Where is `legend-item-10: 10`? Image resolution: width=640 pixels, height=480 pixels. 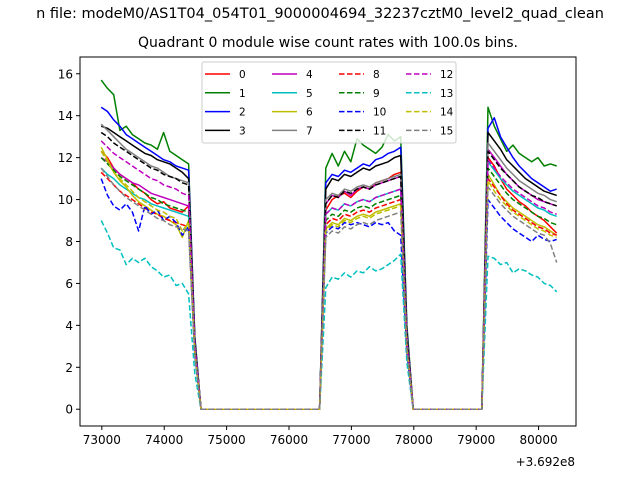
legend-item-10: 10 is located at coordinates (362, 113).